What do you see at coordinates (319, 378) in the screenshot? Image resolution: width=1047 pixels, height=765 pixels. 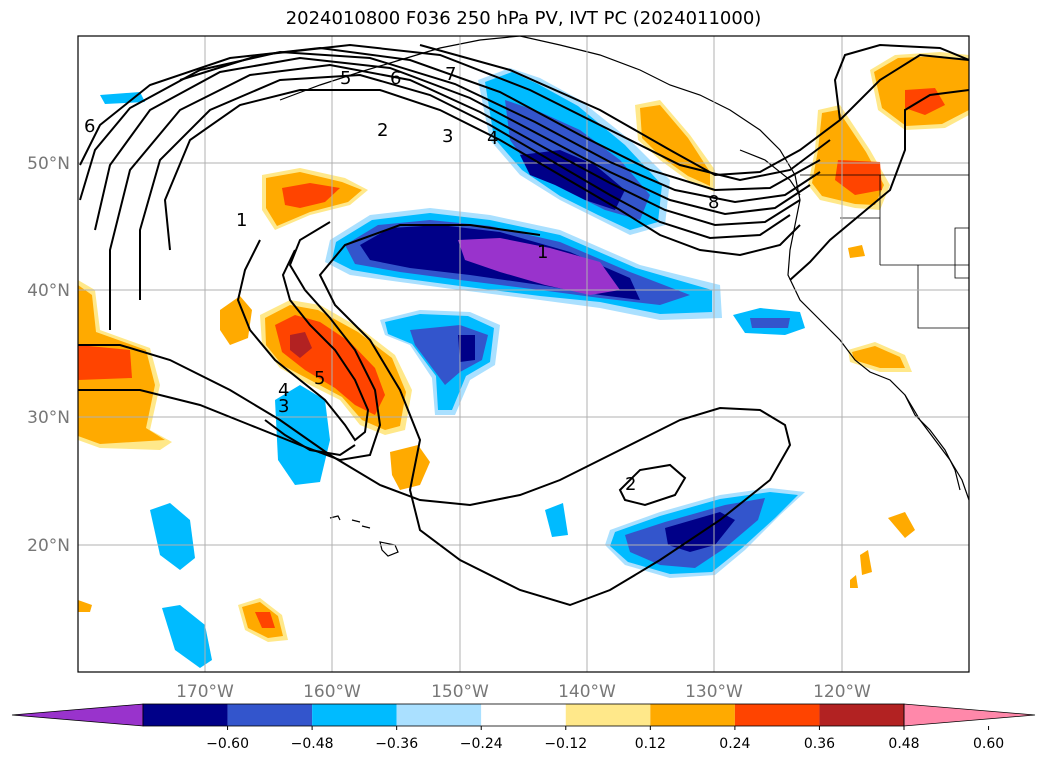 I see `contour-label-5b: 5` at bounding box center [319, 378].